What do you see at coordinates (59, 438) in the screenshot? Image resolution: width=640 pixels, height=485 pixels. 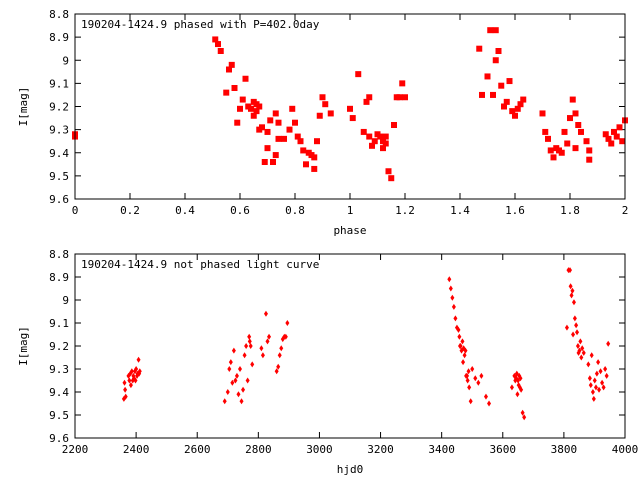 I see `unphased-y-tick-label: 9.6` at bounding box center [59, 438].